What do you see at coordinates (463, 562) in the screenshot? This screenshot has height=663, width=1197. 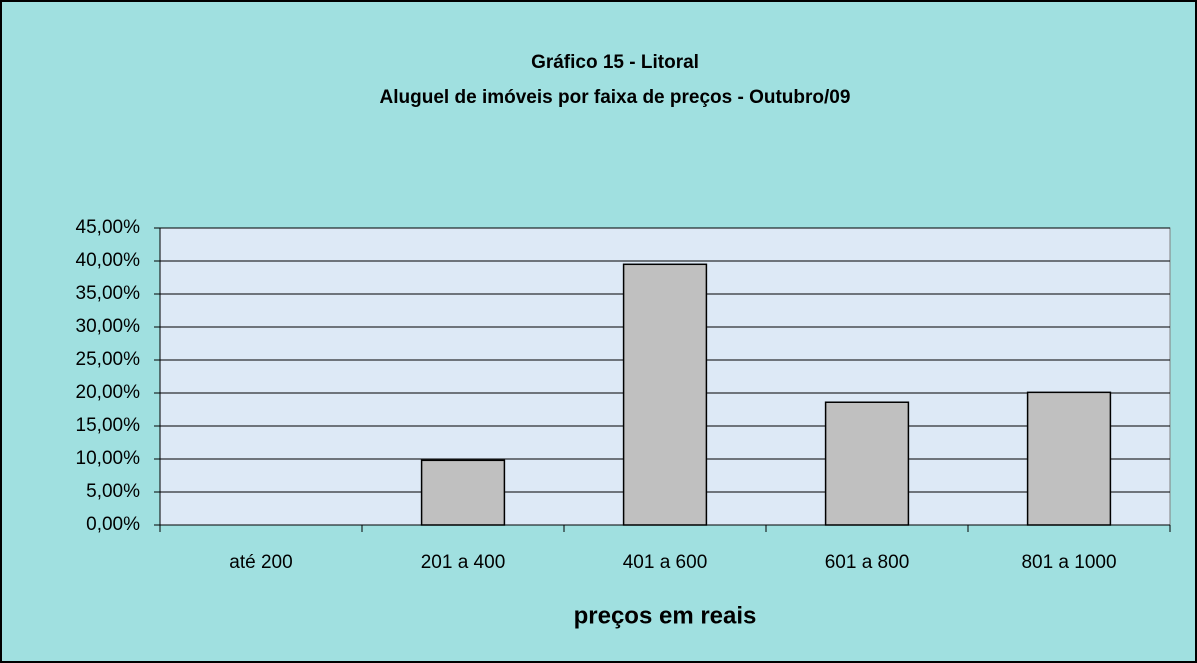 I see `x-tick-label: 201 a 400` at bounding box center [463, 562].